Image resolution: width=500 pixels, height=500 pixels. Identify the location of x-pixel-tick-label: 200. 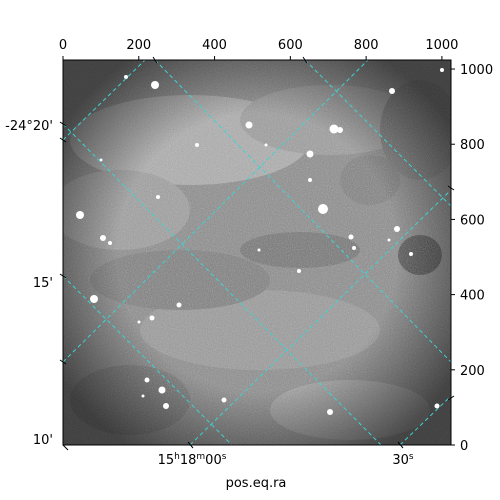
(138, 45).